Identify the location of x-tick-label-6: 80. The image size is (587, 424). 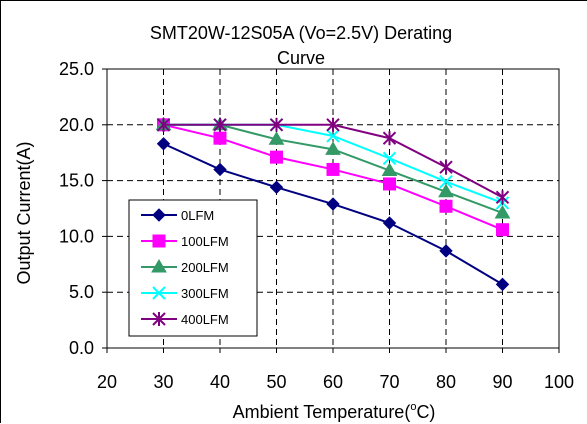
(446, 382).